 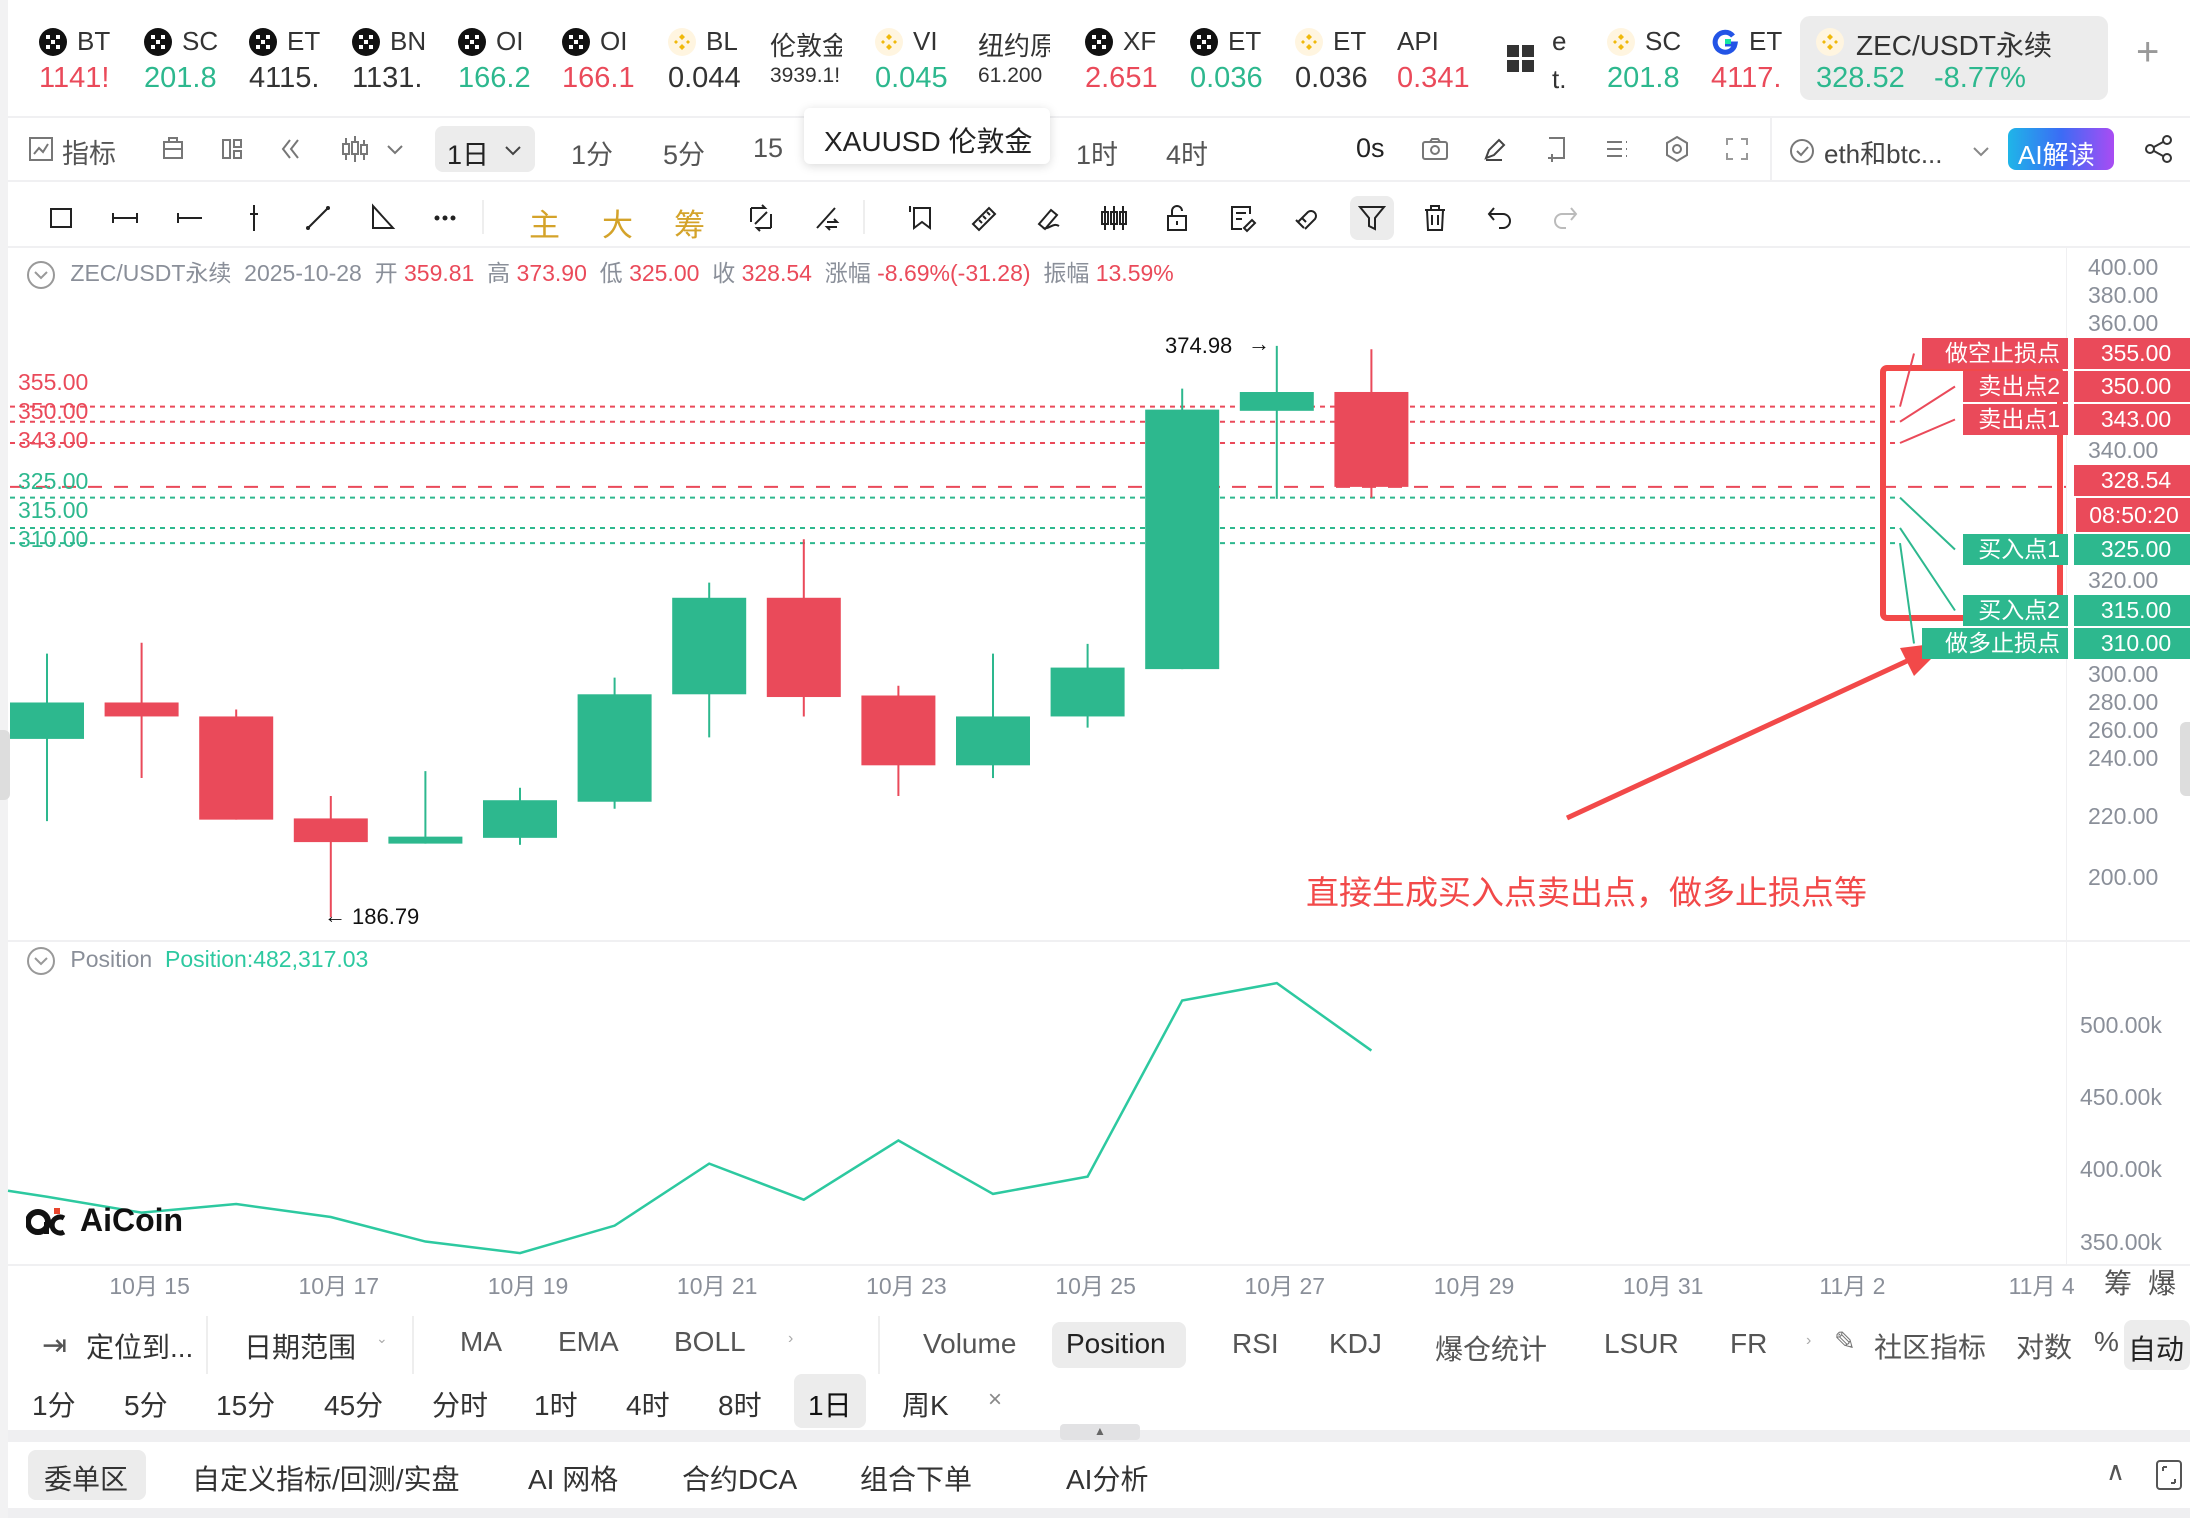 I want to click on level-tag-label: 卖出点1, so click(x=2015, y=419).